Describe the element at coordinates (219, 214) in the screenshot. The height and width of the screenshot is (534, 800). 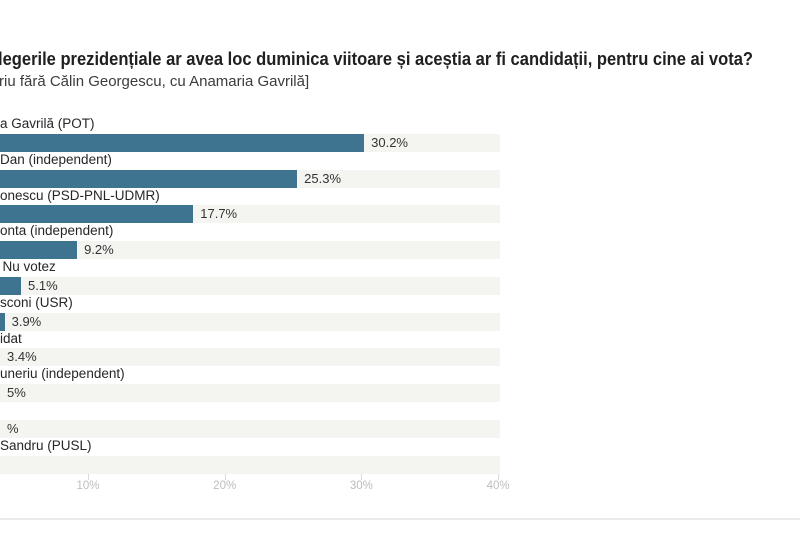
I see `bar-value-label: 17.7%` at that location.